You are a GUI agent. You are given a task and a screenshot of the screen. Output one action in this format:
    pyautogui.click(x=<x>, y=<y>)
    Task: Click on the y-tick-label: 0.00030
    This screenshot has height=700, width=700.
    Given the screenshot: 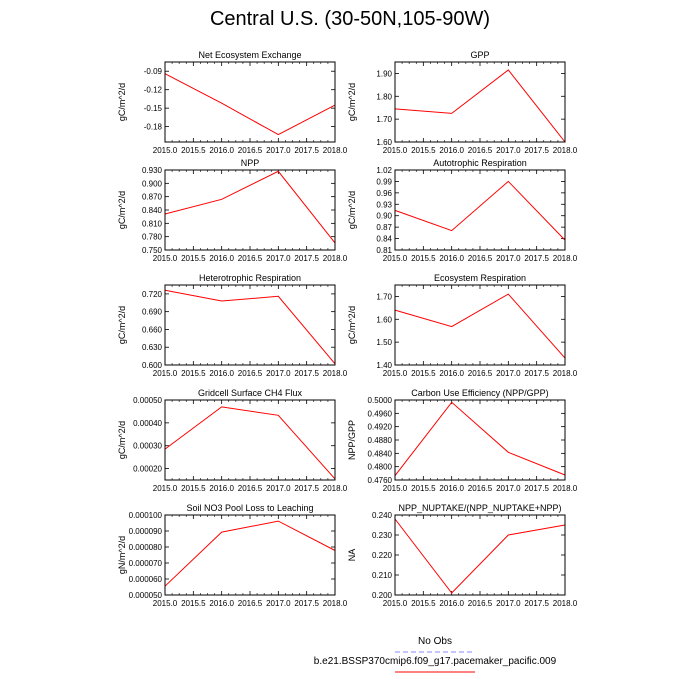 What is the action you would take?
    pyautogui.click(x=147, y=446)
    